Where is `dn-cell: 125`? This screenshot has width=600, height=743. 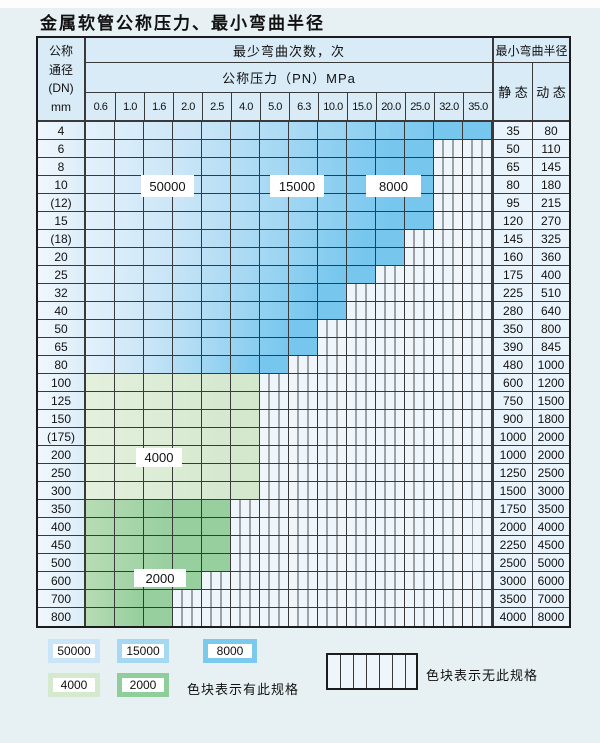
dn-cell: 125 is located at coordinates (62, 400).